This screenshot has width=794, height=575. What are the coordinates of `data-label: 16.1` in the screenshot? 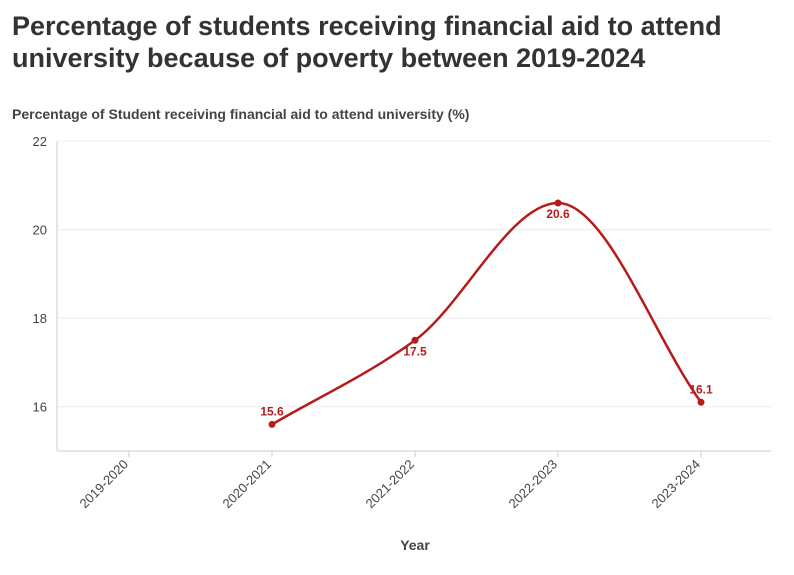 It's located at (701, 389).